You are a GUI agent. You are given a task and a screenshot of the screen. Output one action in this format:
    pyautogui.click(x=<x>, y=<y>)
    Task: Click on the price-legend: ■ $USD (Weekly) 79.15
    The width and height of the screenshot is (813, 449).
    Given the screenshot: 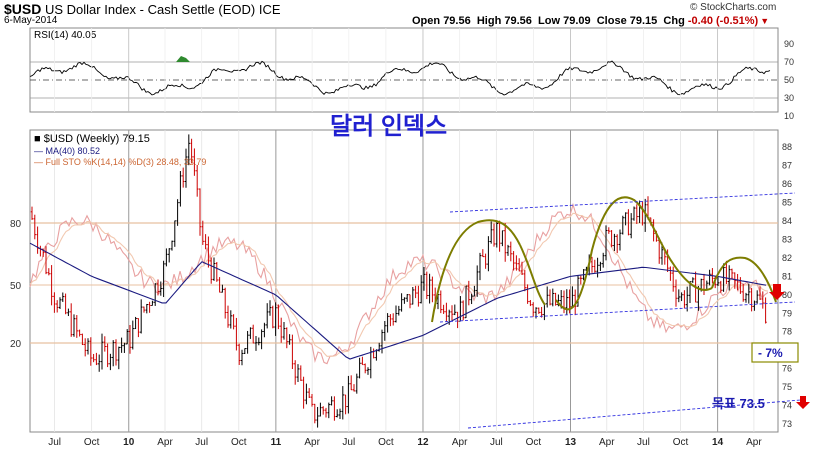 What is the action you would take?
    pyautogui.click(x=92, y=139)
    